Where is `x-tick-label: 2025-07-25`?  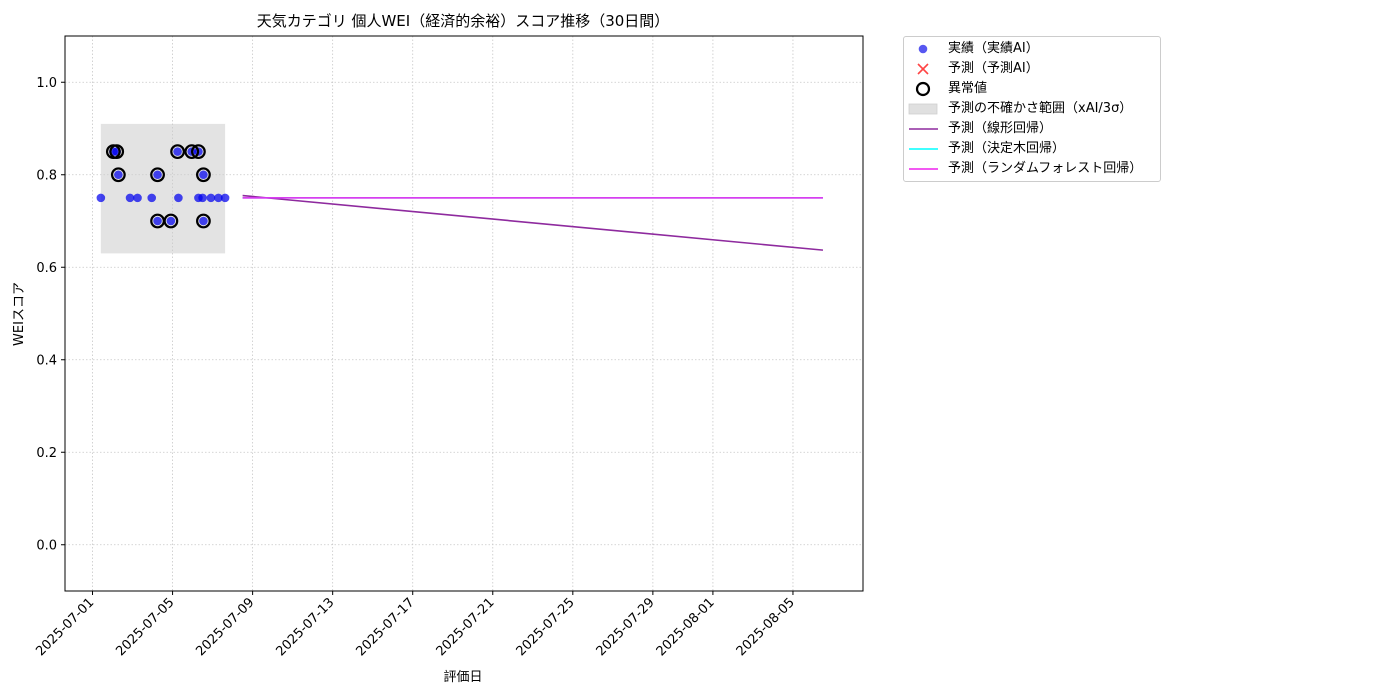
x-tick-label: 2025-07-25 is located at coordinates (546, 627).